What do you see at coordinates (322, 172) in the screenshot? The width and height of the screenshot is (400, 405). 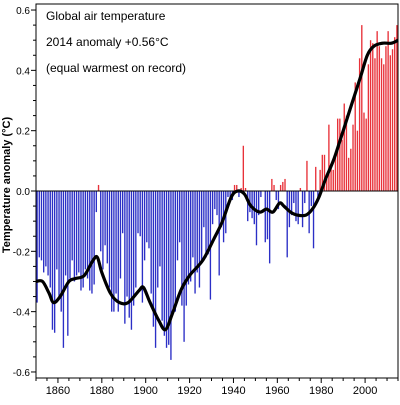 I see `bar-1980` at bounding box center [322, 172].